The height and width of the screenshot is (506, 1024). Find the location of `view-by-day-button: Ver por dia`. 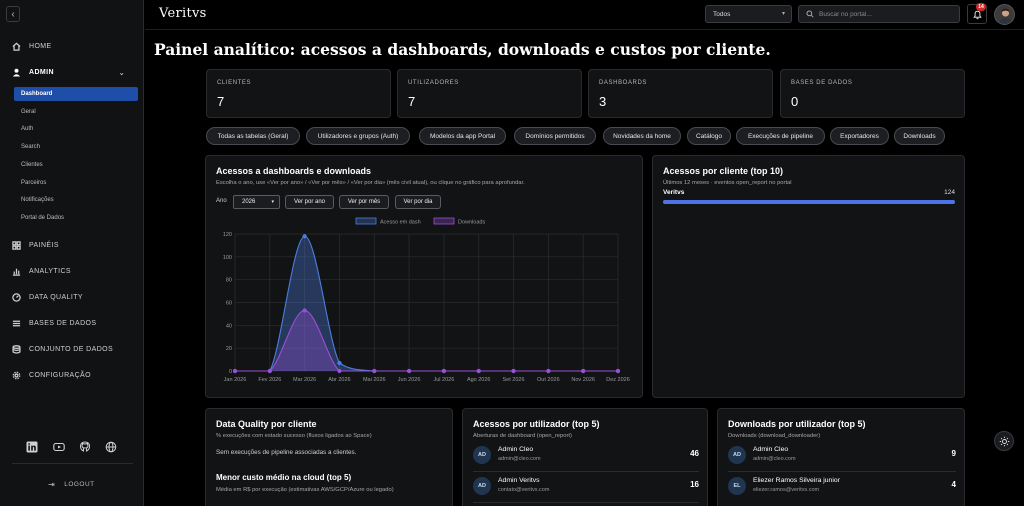

view-by-day-button: Ver por dia is located at coordinates (418, 202).